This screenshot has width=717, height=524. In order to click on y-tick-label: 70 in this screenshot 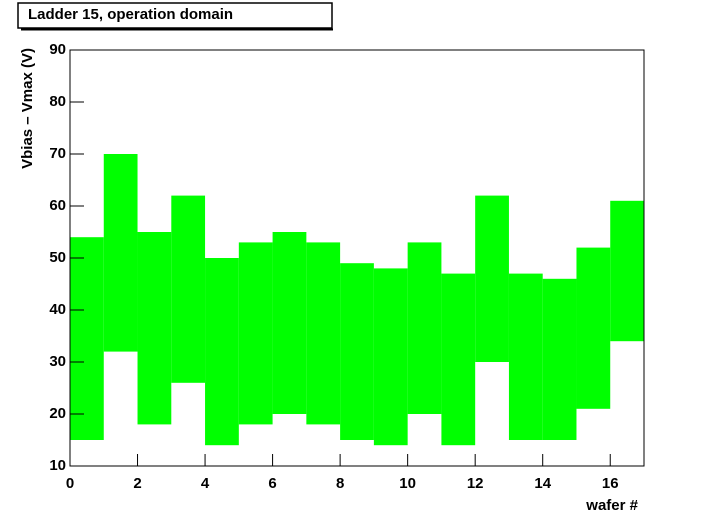, I will do `click(57, 153)`.